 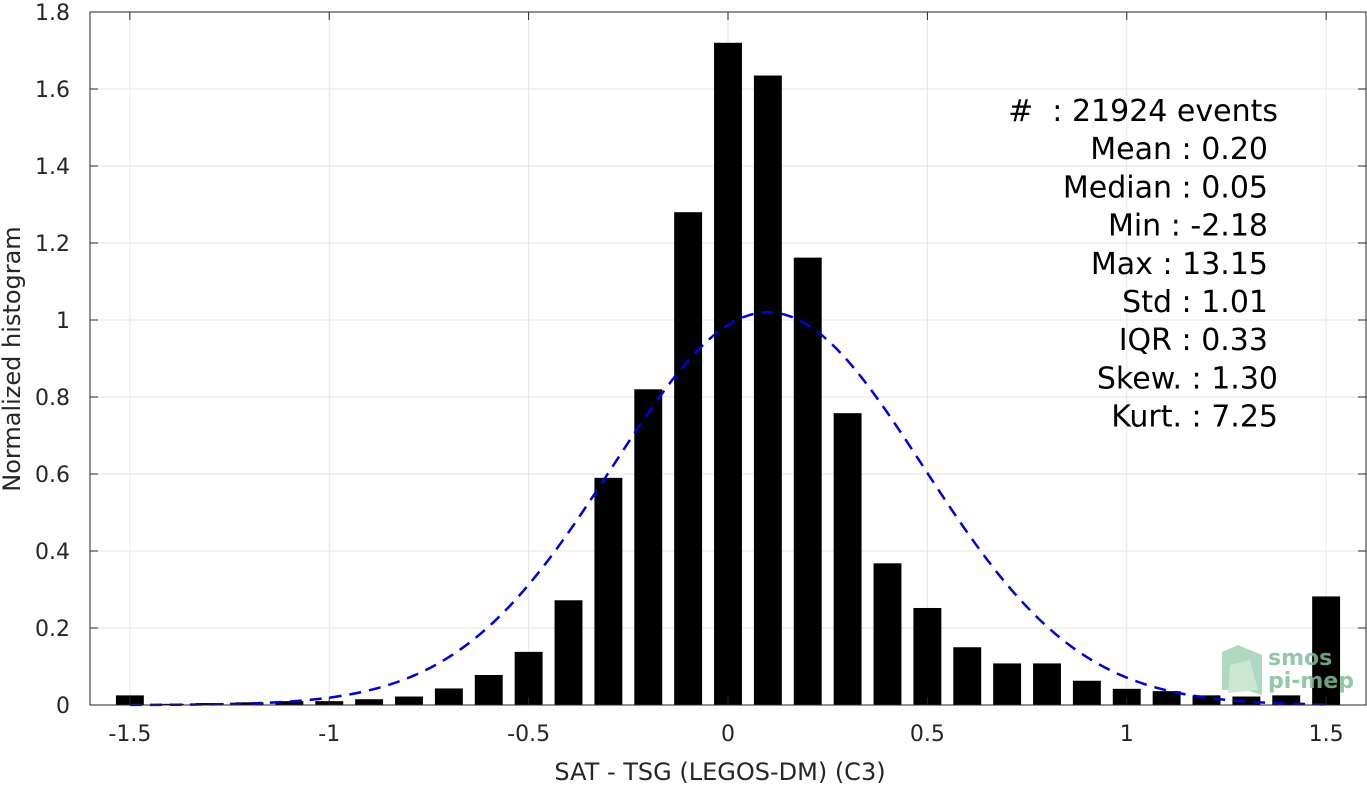 What do you see at coordinates (52, 398) in the screenshot?
I see `y-tick-label: 0.8` at bounding box center [52, 398].